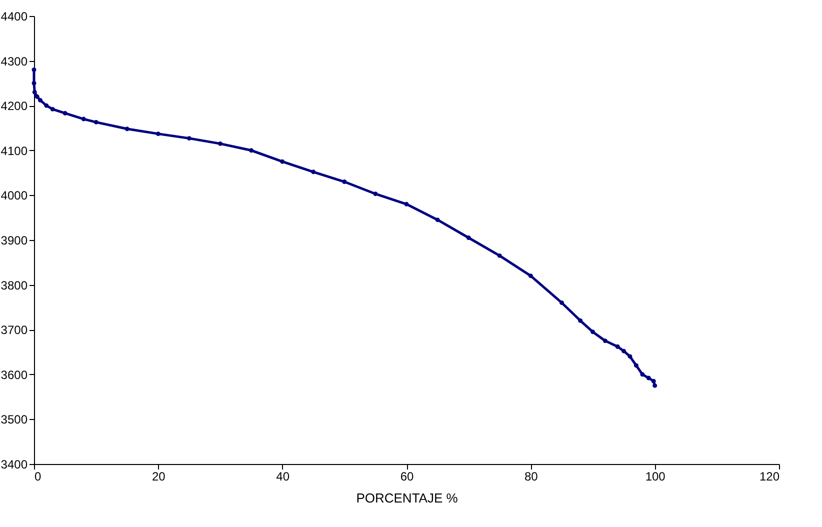 Image resolution: width=822 pixels, height=527 pixels. Describe the element at coordinates (14, 17) in the screenshot. I see `y-tick-label: 4400` at that location.